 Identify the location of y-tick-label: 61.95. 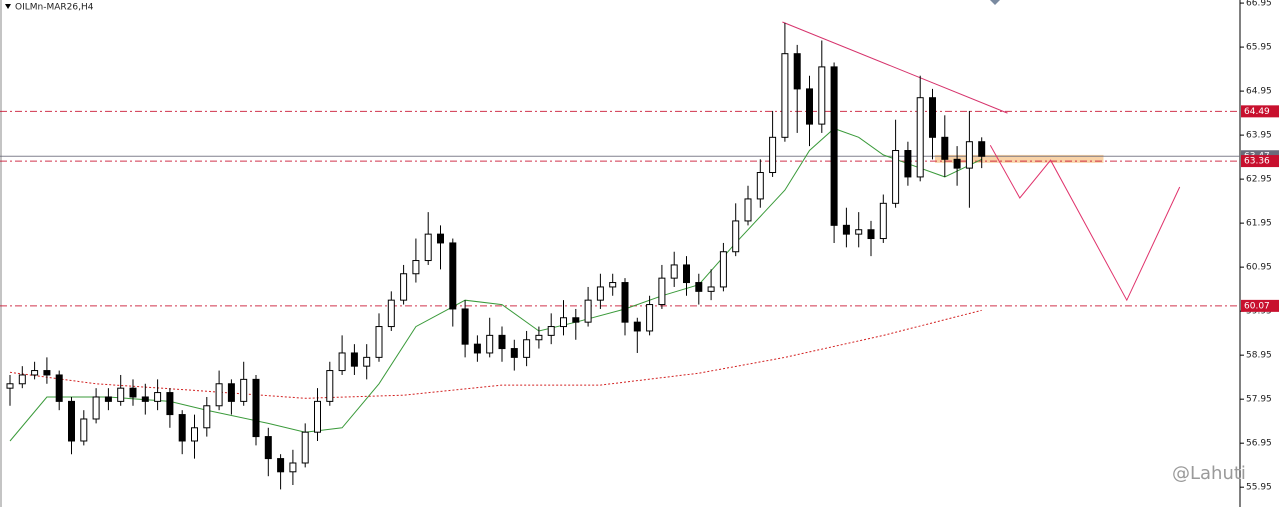
(1259, 224).